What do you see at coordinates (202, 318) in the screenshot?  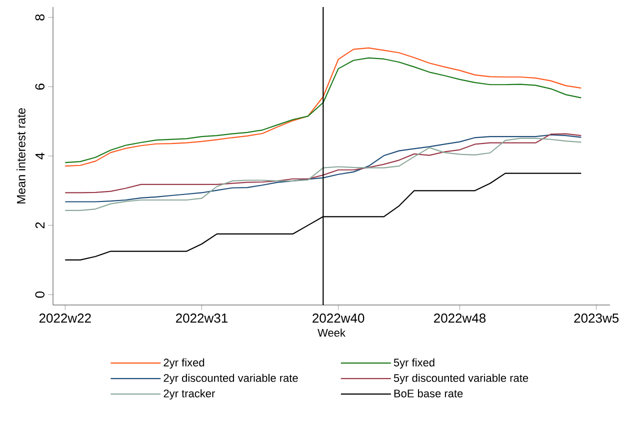 I see `x-tick-label: 2022w31` at bounding box center [202, 318].